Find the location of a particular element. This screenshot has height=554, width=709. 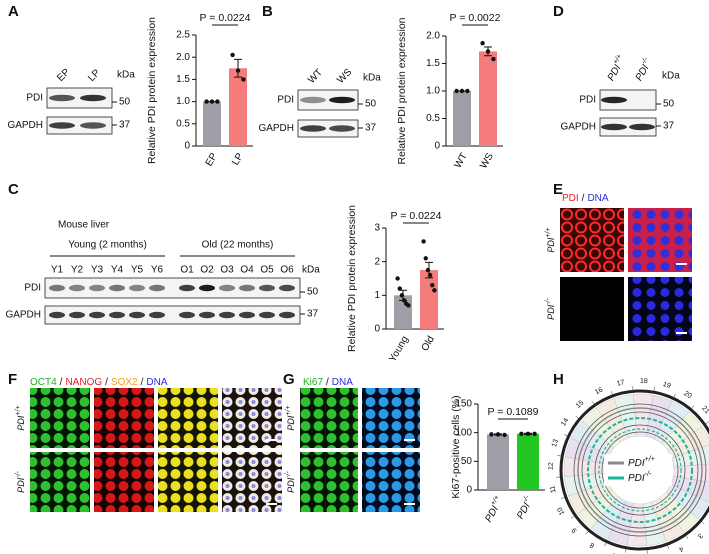

y-tick-label: 1.0 is located at coordinates (183, 101).